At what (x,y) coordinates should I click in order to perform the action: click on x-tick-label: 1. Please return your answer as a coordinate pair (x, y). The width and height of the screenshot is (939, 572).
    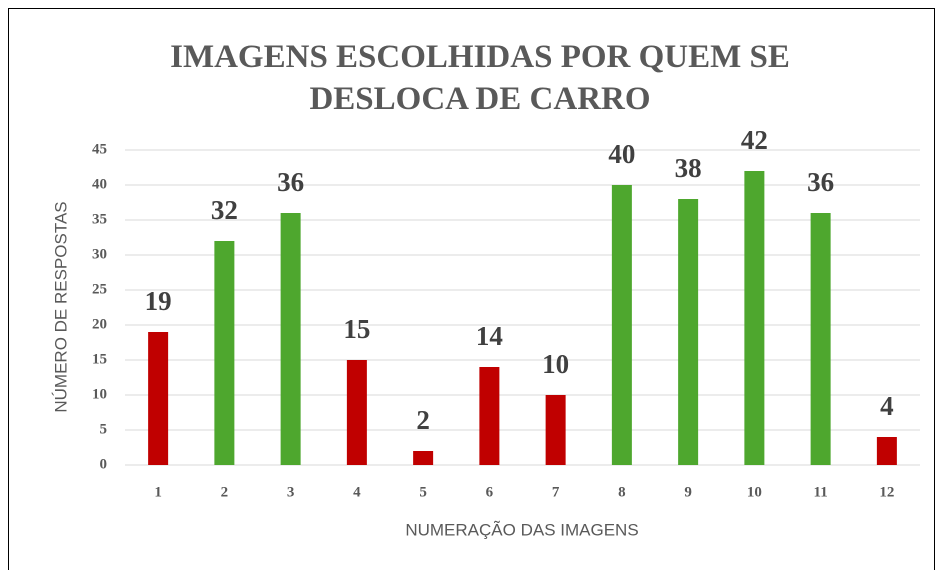
    Looking at the image, I should click on (158, 492).